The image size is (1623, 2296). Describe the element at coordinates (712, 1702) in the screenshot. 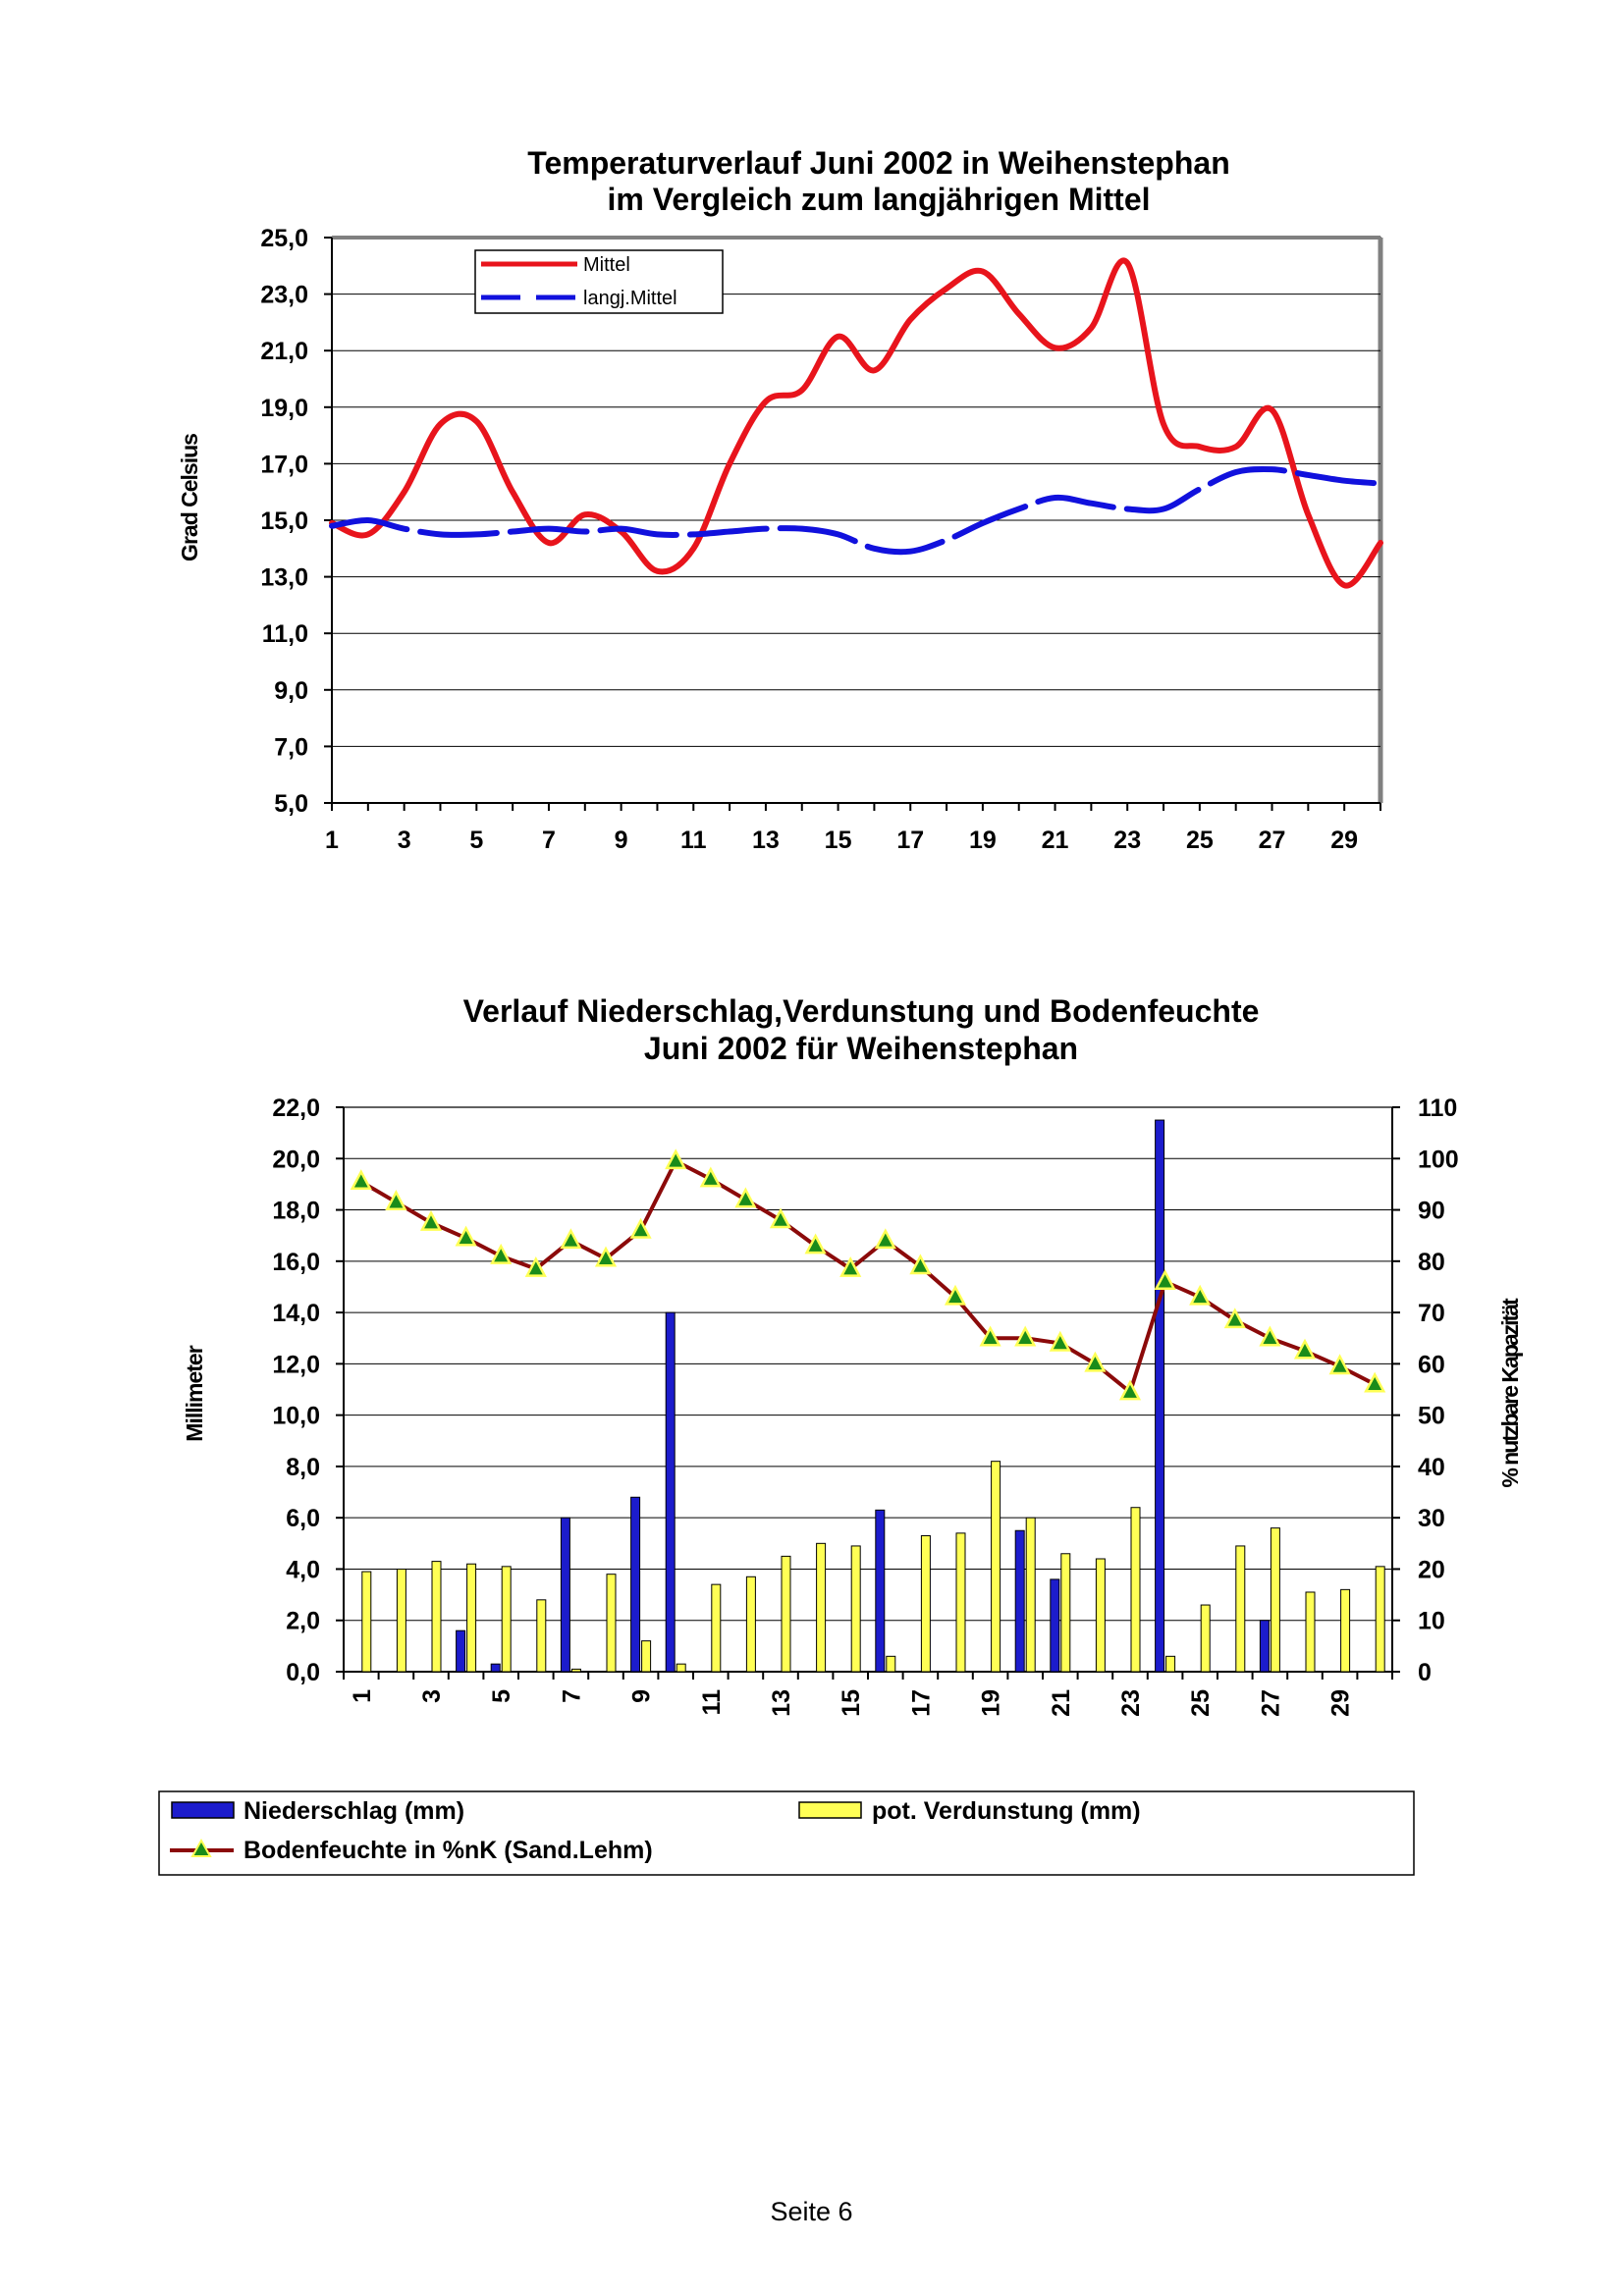

I see `chart2-x-tick-label: 11` at that location.